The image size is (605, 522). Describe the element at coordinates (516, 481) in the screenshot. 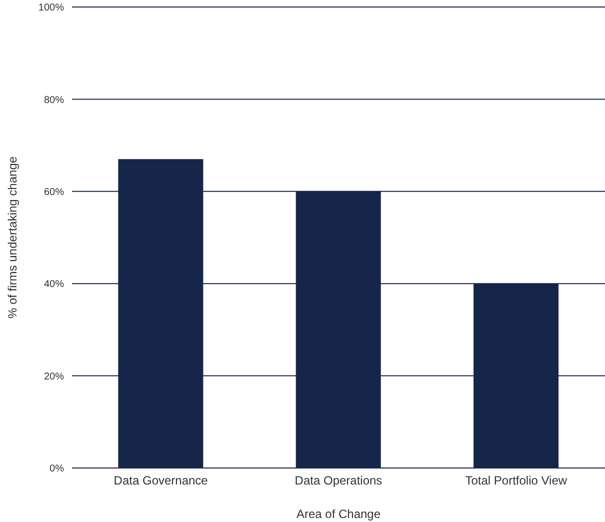

I see `x-tick-label: Total Portfolio View` at that location.